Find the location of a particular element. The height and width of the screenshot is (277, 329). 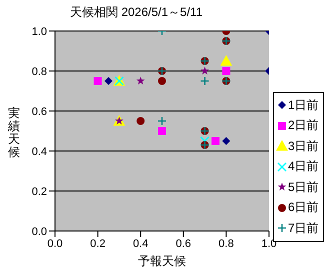

legend-label: 3日前 is located at coordinates (303, 146).